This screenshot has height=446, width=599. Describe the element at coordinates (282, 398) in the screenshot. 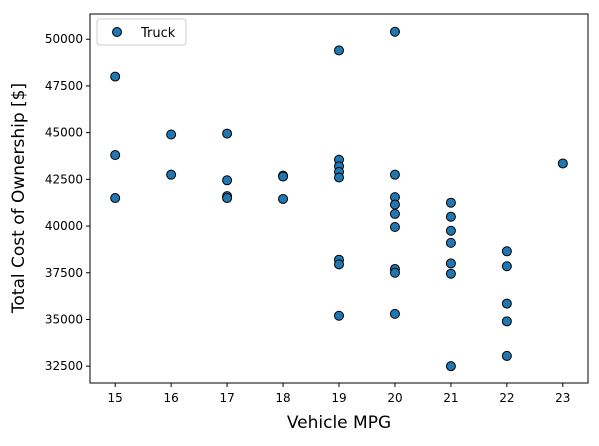

I see `x-tick-label: 18` at that location.